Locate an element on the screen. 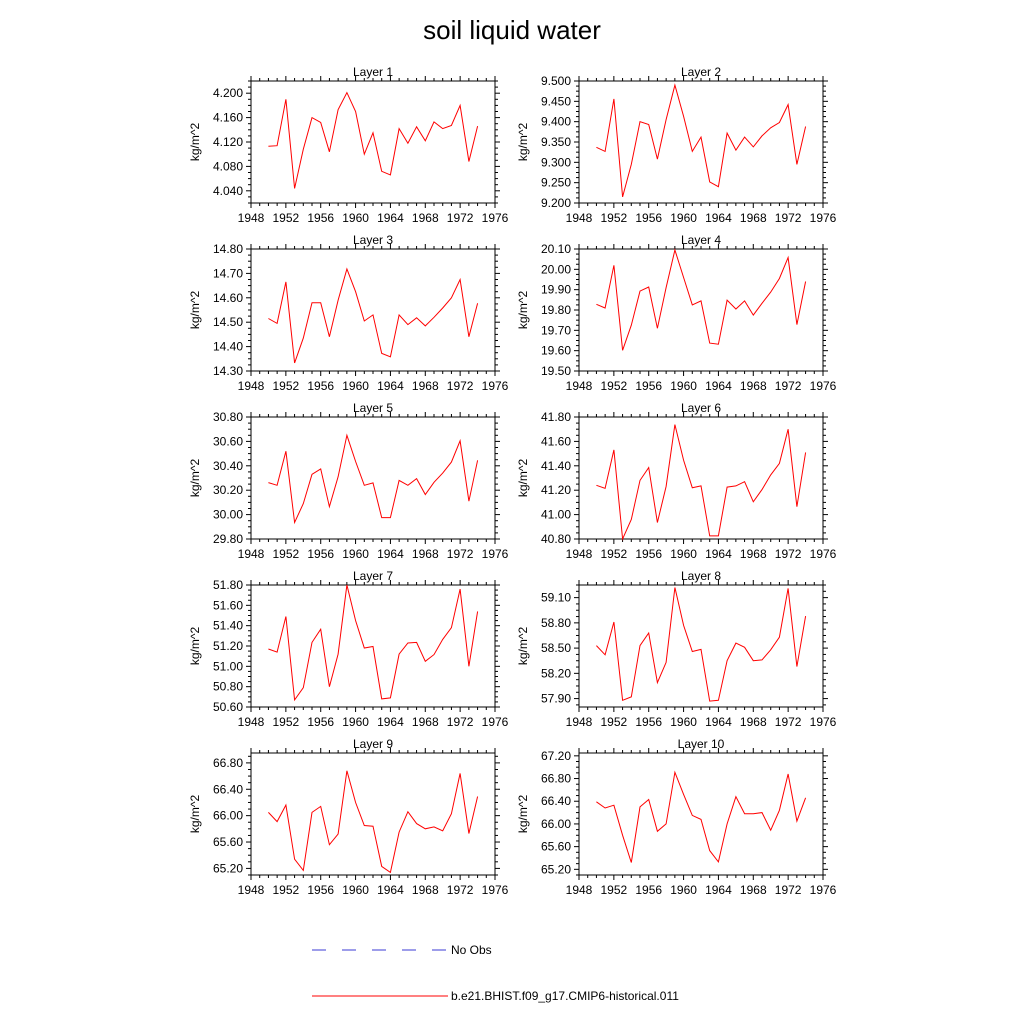  figure-title: soil liquid water is located at coordinates (512, 30).